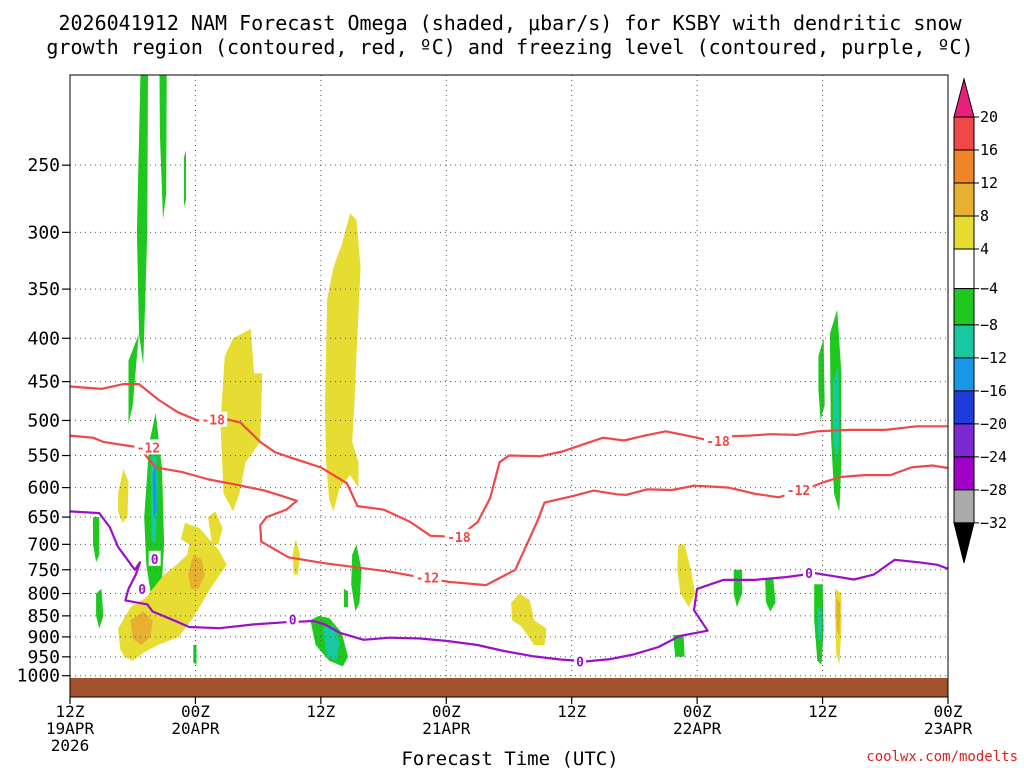 This screenshot has height=768, width=1024. Describe the element at coordinates (43, 544) in the screenshot. I see `y-tick-label: 700` at that location.